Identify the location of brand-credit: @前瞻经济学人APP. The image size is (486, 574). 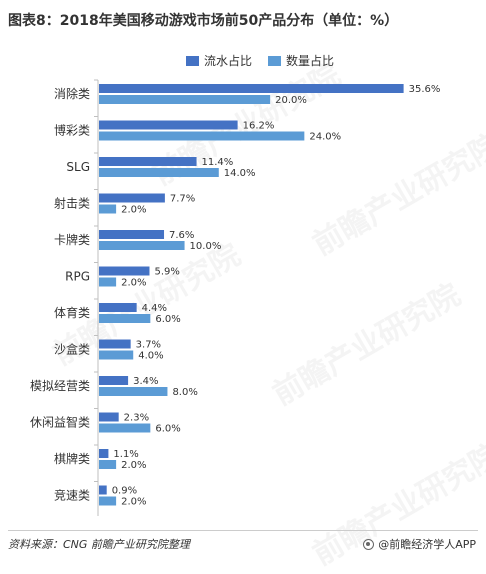
(419, 544).